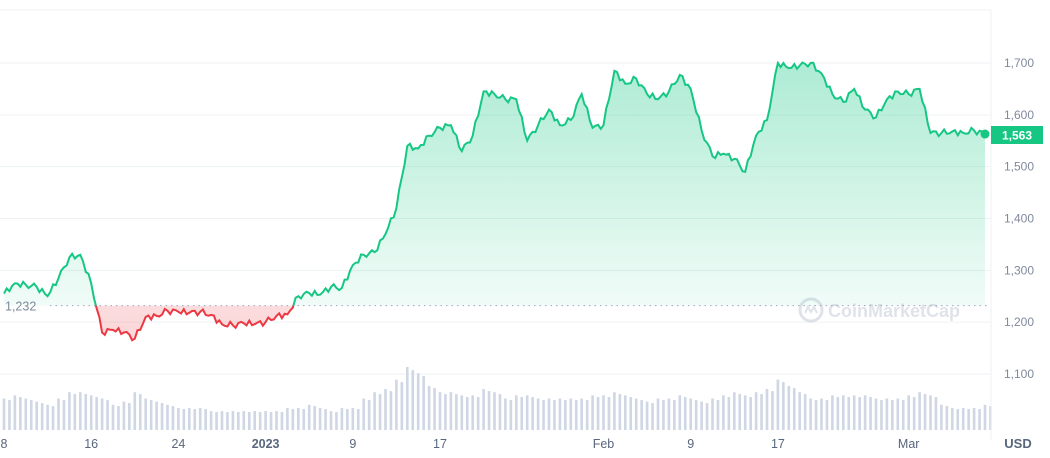  I want to click on watermark-logo: CoinMarketCap, so click(879, 310).